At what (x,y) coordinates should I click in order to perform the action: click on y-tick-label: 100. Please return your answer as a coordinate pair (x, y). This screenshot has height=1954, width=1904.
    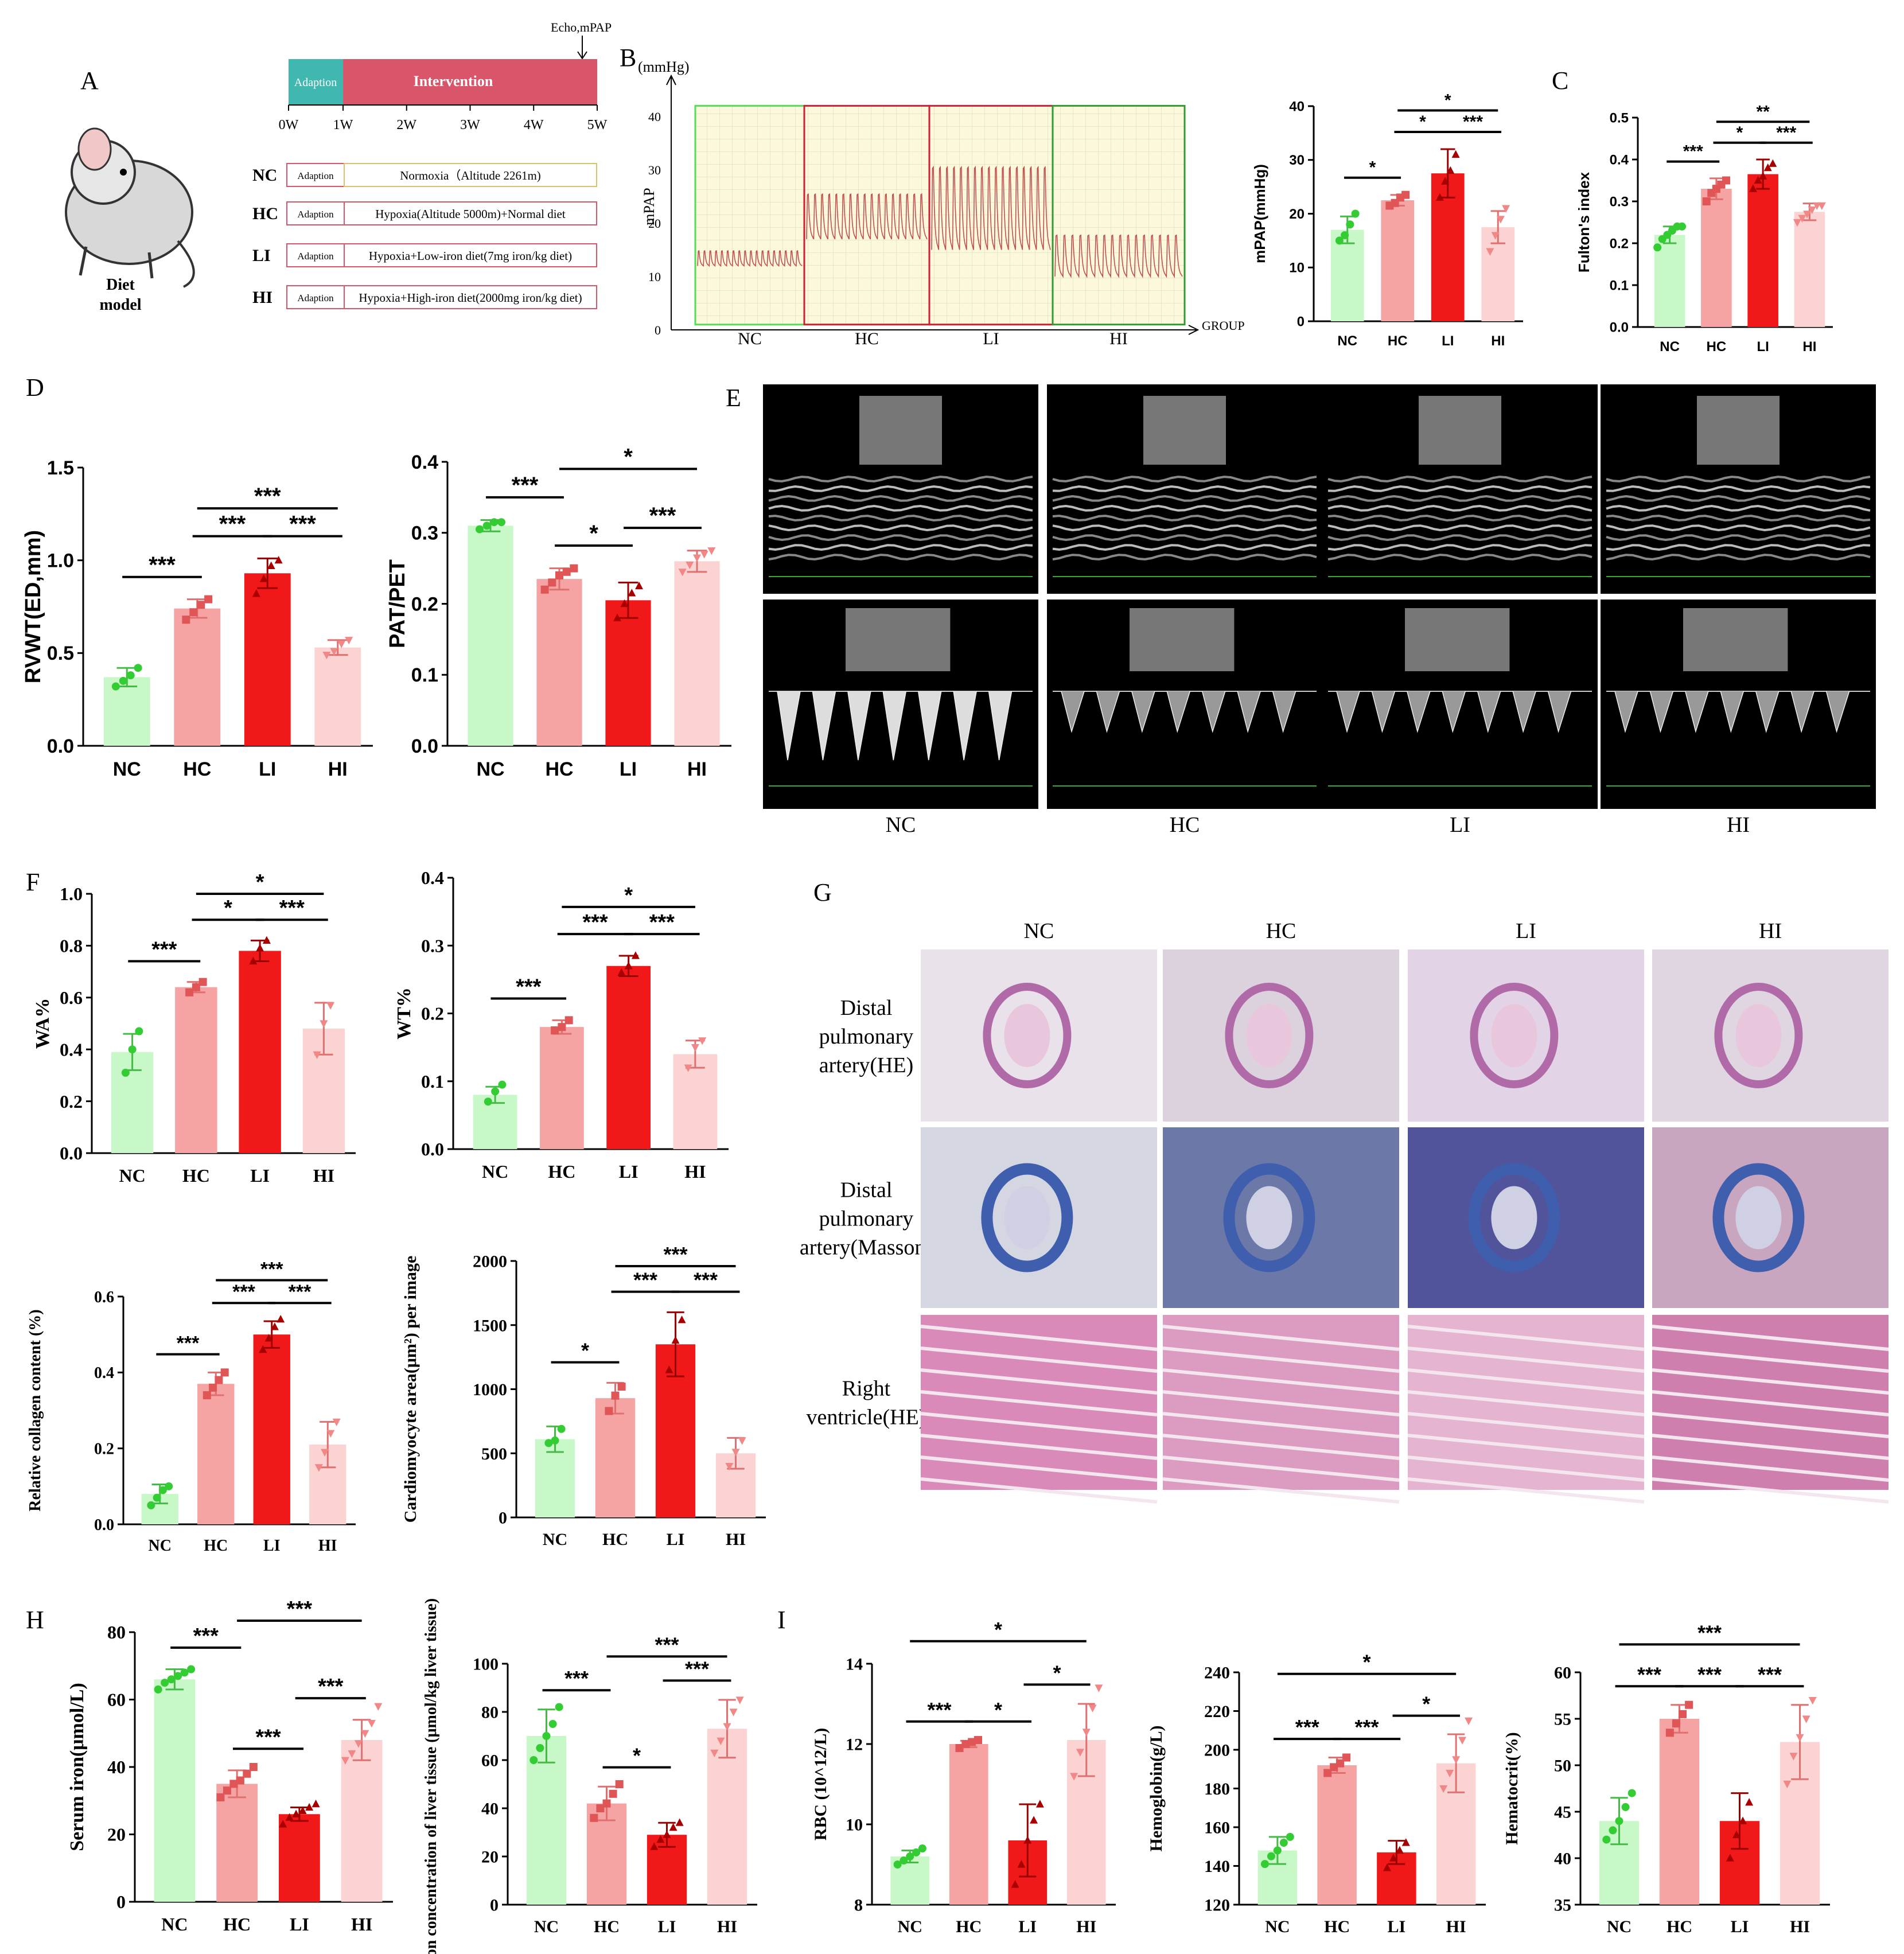
    Looking at the image, I should click on (486, 1665).